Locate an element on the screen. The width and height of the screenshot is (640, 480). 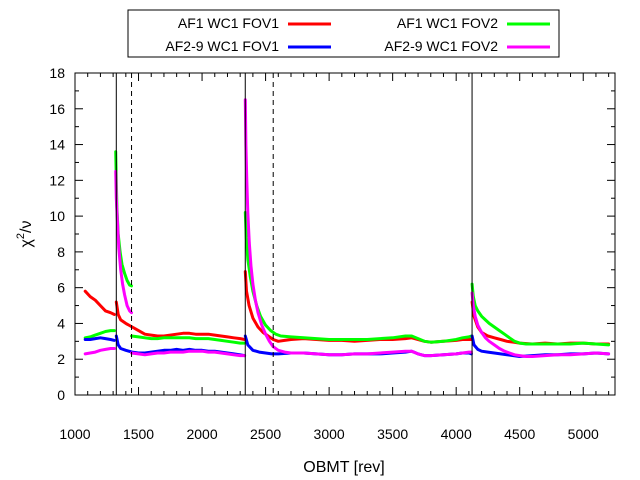
y-tick-label: 2 is located at coordinates (61, 359).